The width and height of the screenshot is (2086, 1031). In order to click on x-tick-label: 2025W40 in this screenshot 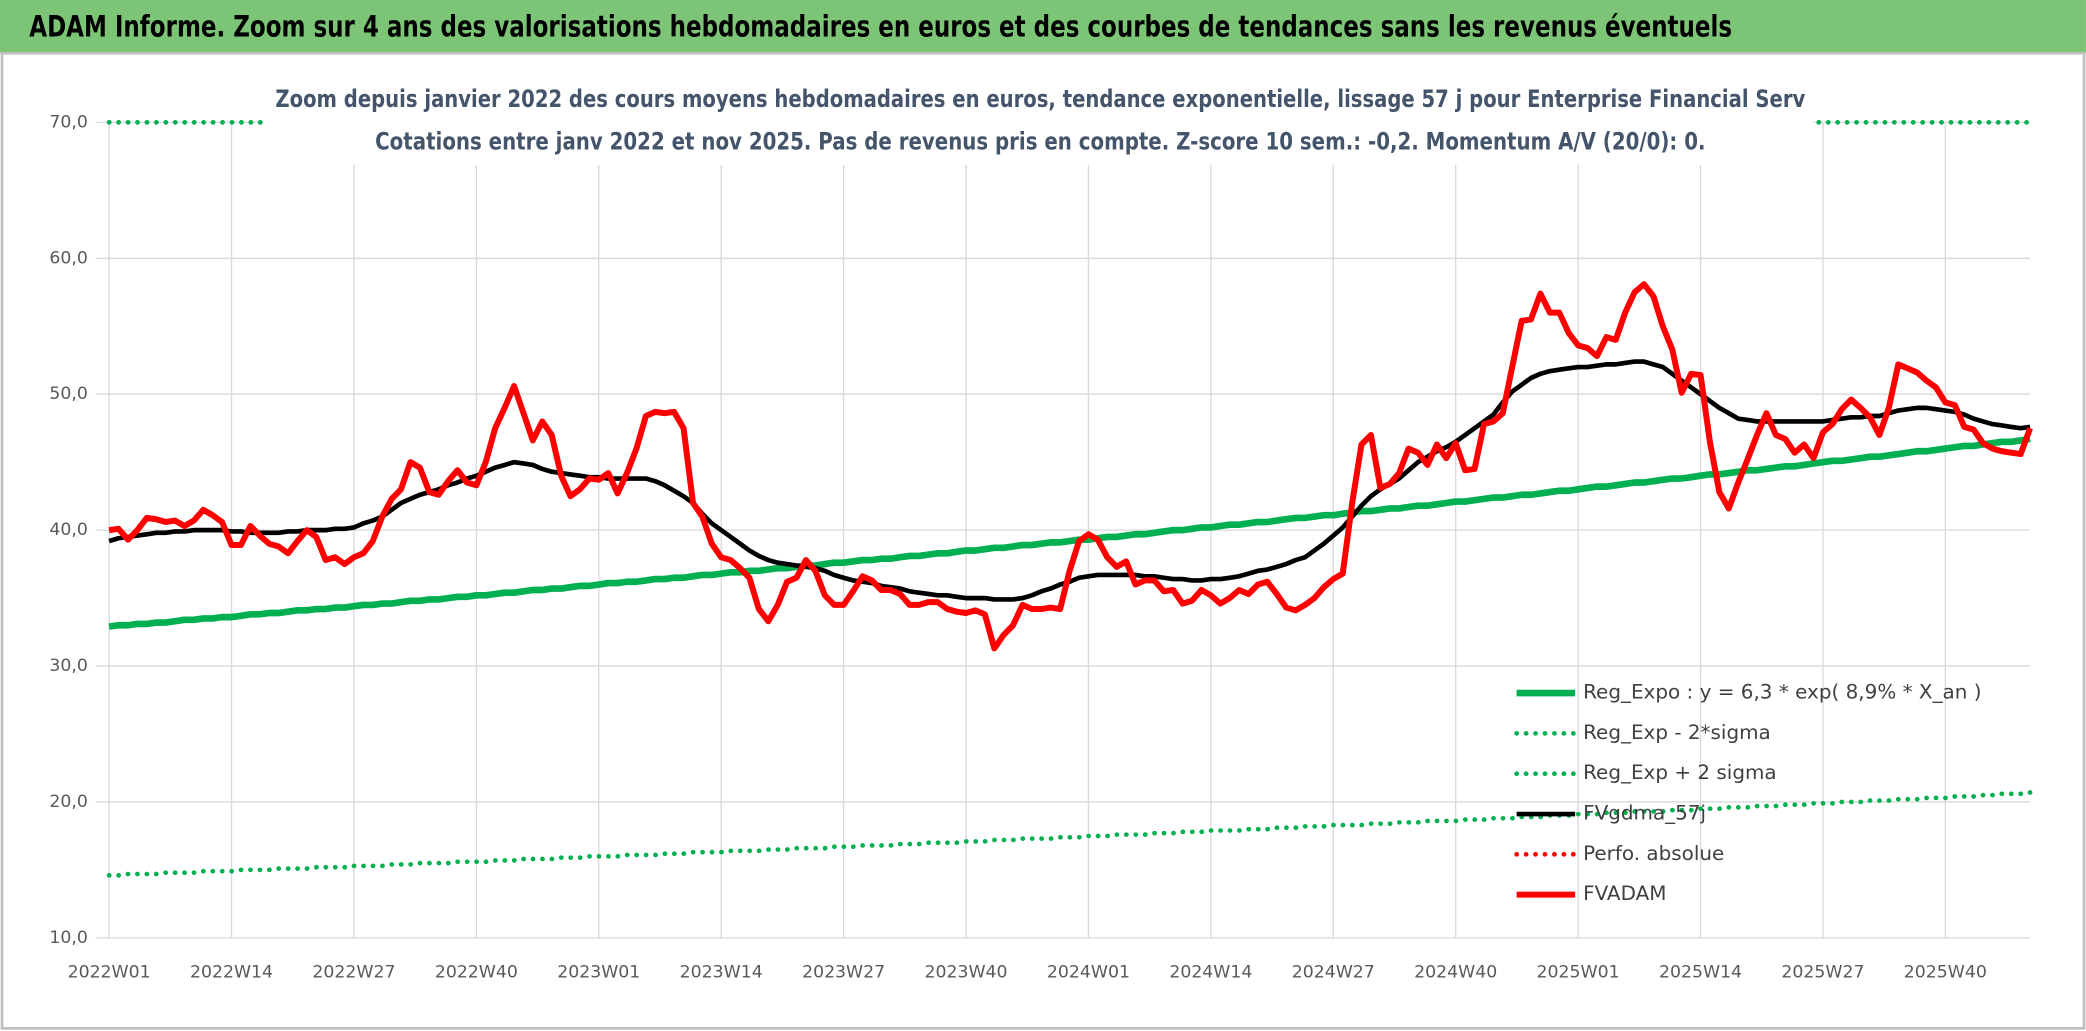, I will do `click(1945, 972)`.